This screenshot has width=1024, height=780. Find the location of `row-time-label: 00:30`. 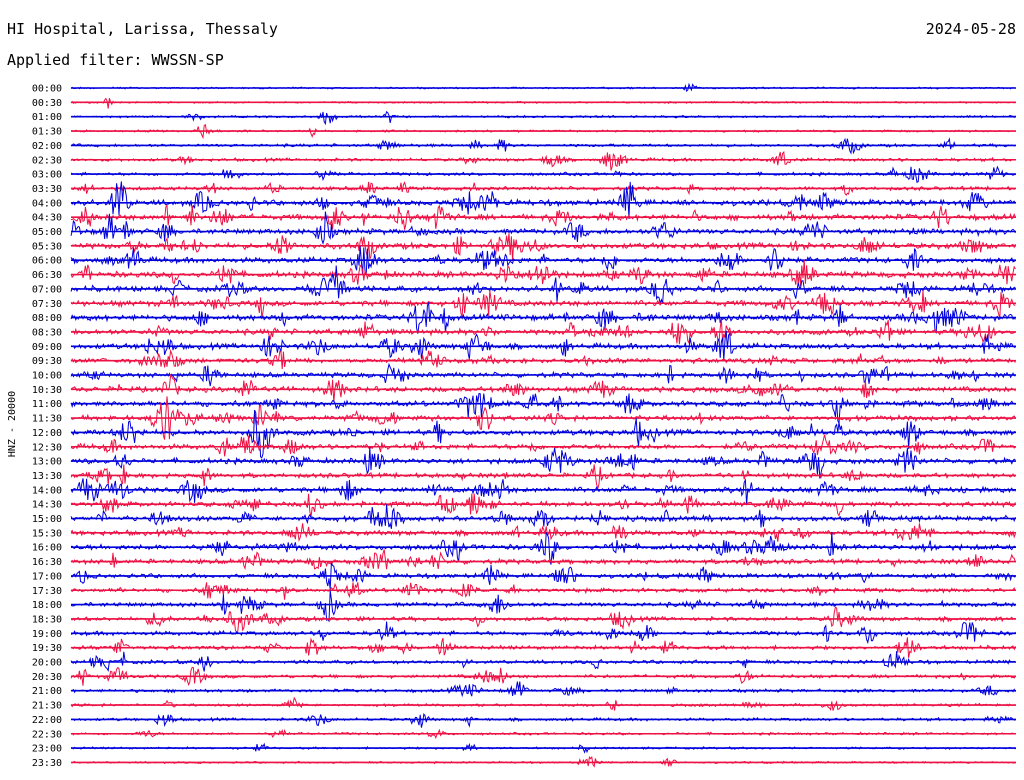

row-time-label: 00:30 is located at coordinates (47, 103).